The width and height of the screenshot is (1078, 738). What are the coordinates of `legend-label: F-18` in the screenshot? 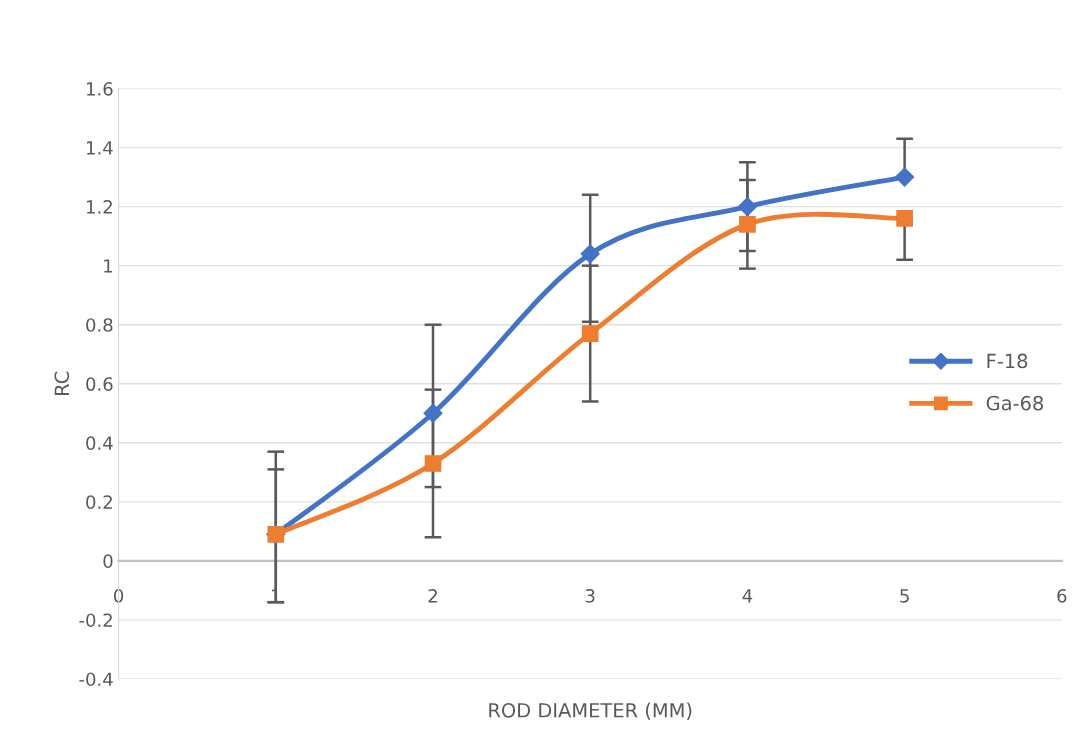 It's located at (1007, 361).